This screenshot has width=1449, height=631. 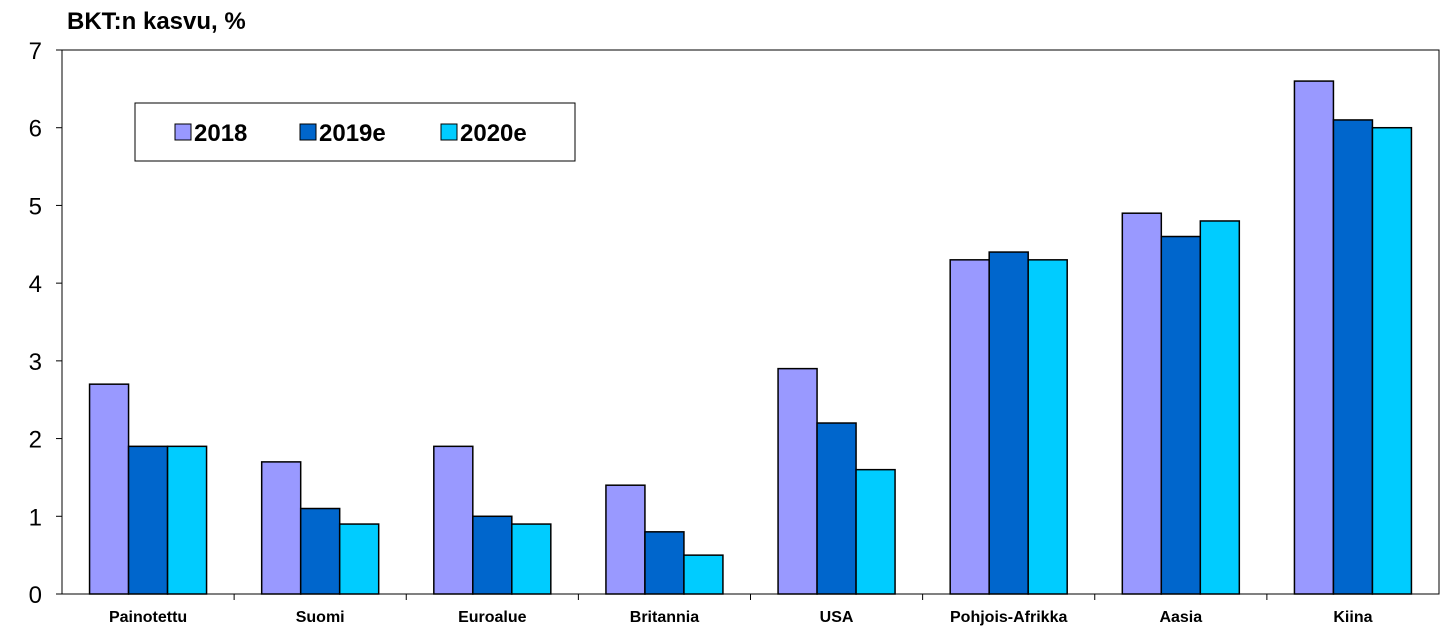 I want to click on legend-box, so click(x=355, y=132).